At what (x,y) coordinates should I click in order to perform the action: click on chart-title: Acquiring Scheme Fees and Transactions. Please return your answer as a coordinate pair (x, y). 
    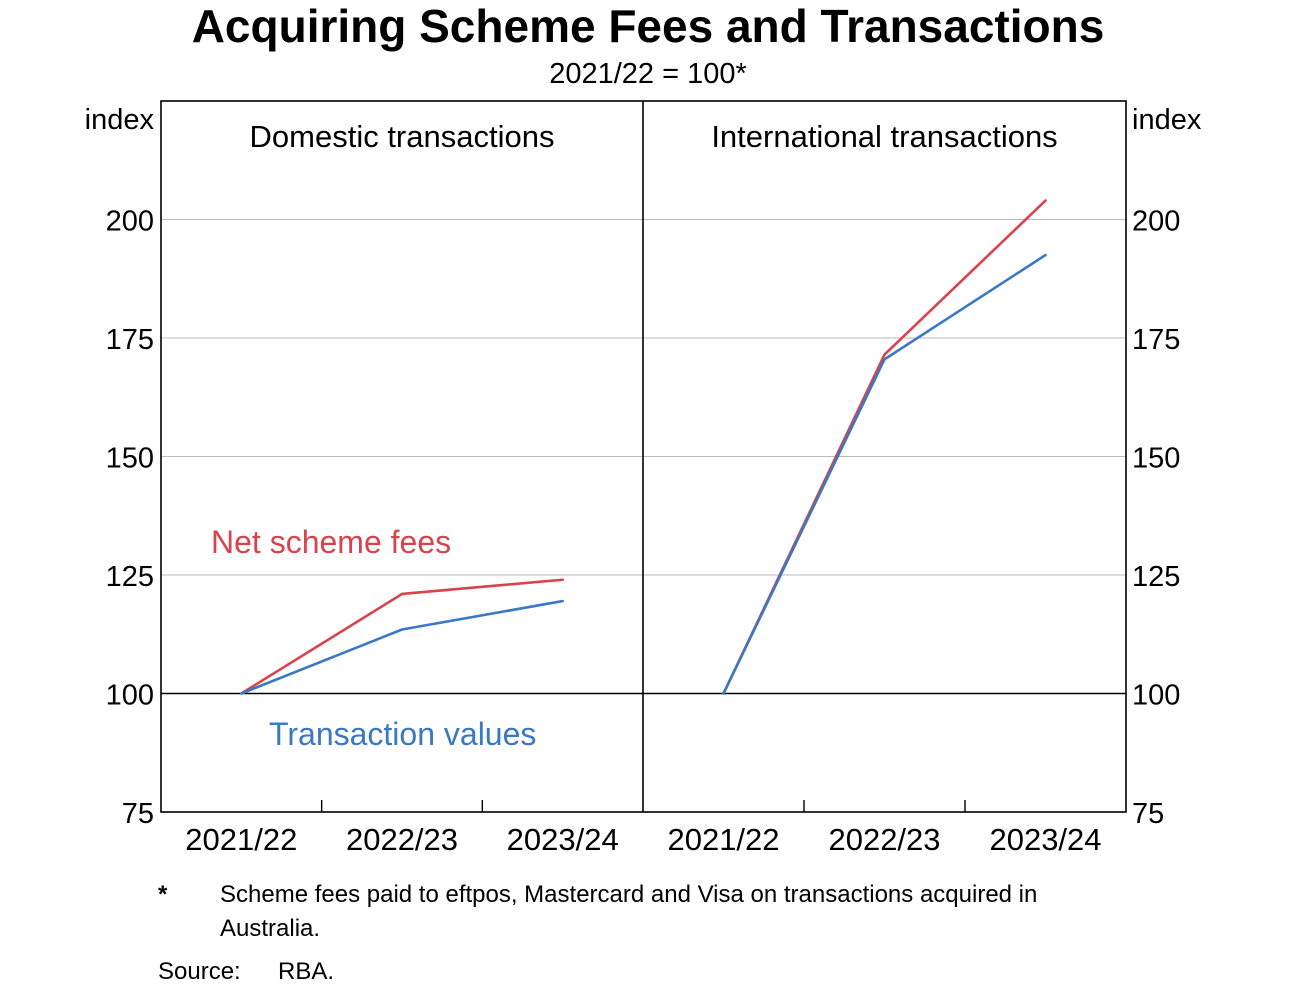
    Looking at the image, I should click on (648, 26).